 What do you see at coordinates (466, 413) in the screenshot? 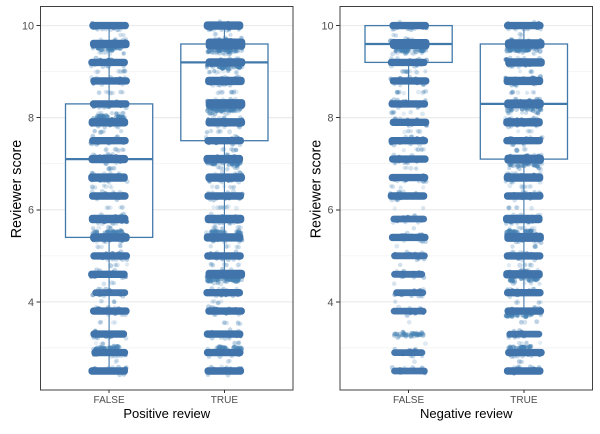
I see `svg-text: Negative review` at bounding box center [466, 413].